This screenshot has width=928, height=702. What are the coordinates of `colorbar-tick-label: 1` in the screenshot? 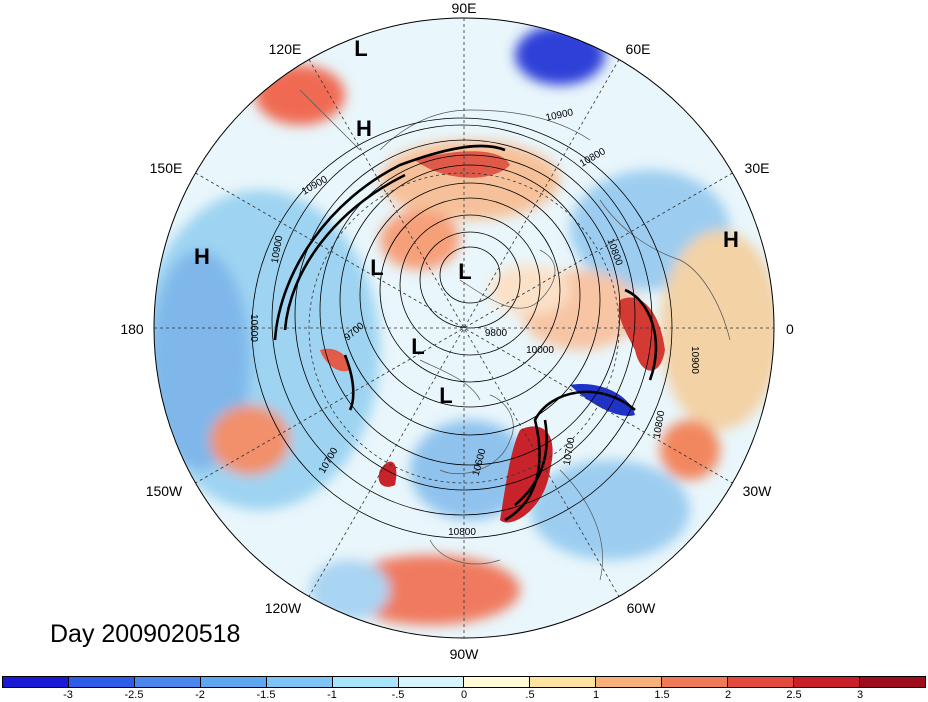 It's located at (596, 695).